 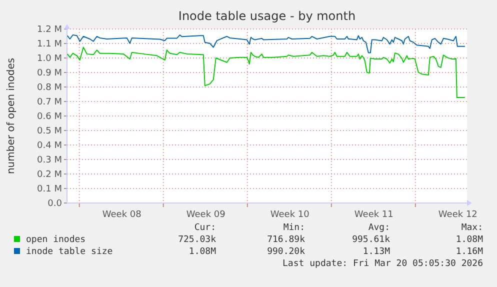 What do you see at coordinates (379, 228) in the screenshot?
I see `text: Avg:` at bounding box center [379, 228].